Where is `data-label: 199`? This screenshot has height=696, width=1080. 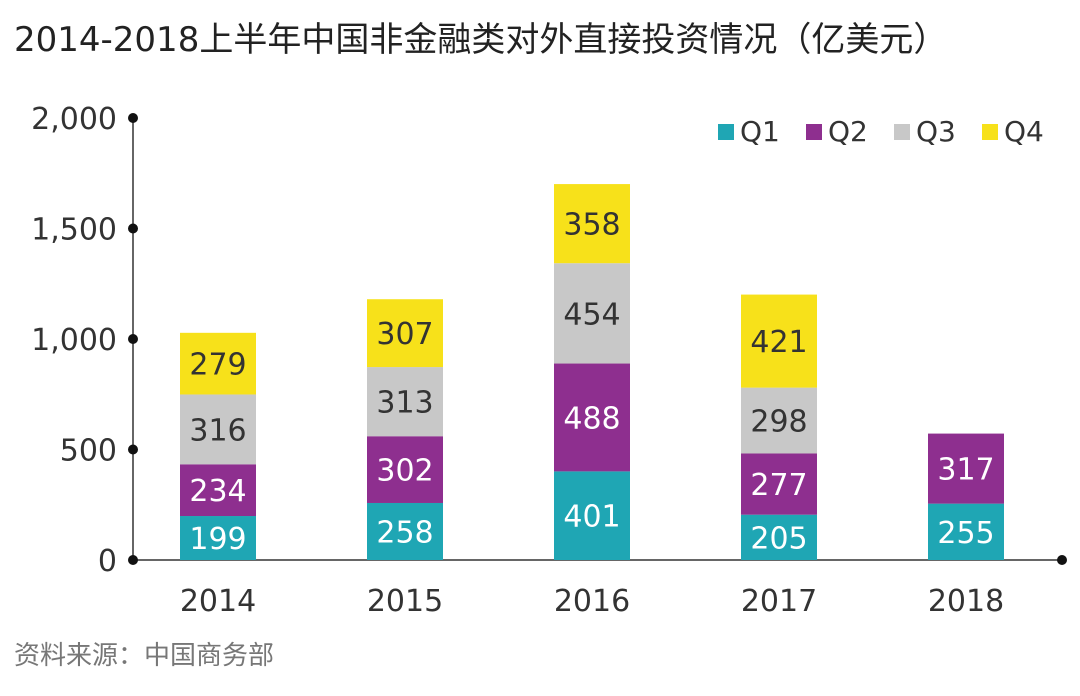 data-label: 199 is located at coordinates (217, 539).